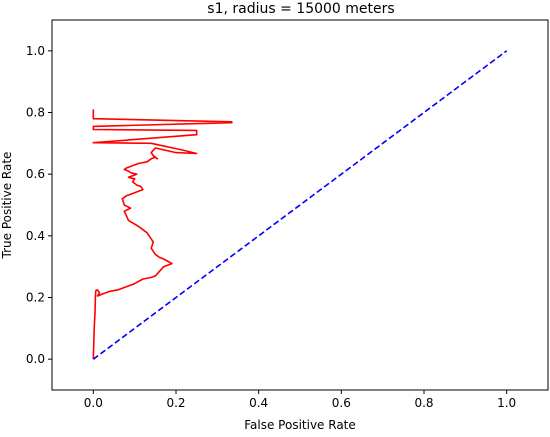 This screenshot has width=550, height=437. Describe the element at coordinates (175, 403) in the screenshot. I see `x-tick-label: 0.2` at that location.